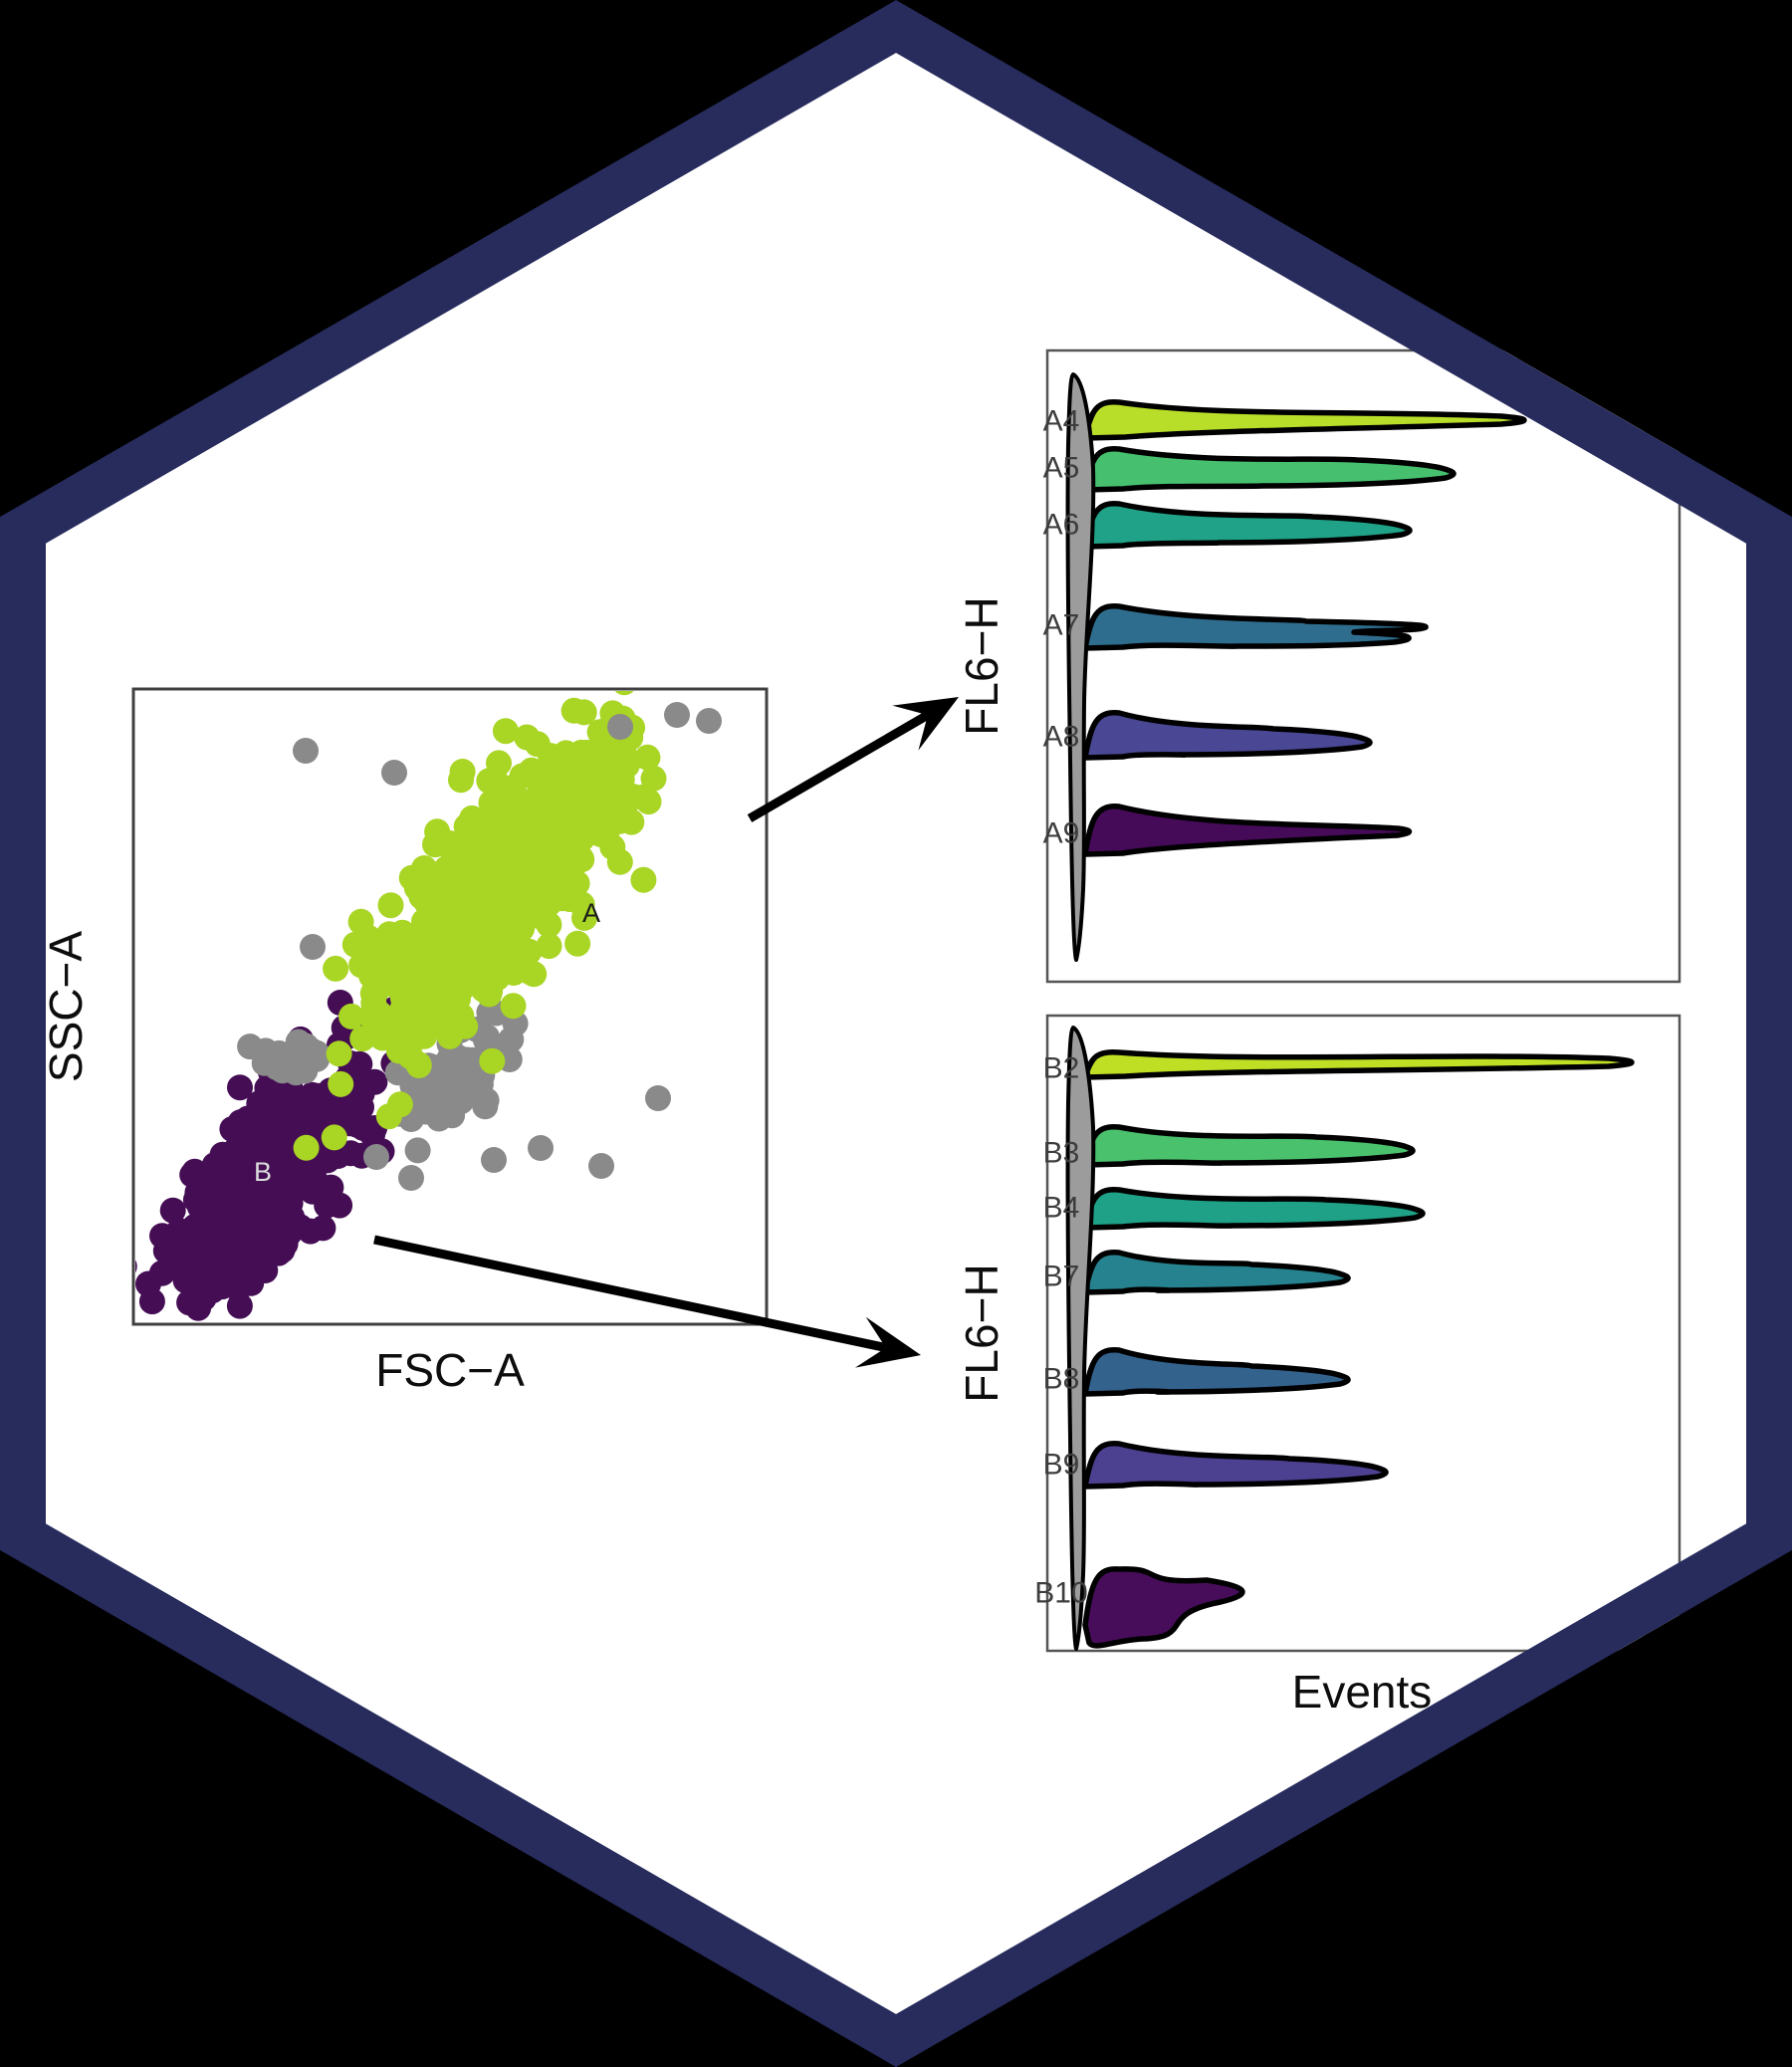  What do you see at coordinates (1163, 1607) in the screenshot?
I see `ridge-density-B10` at bounding box center [1163, 1607].